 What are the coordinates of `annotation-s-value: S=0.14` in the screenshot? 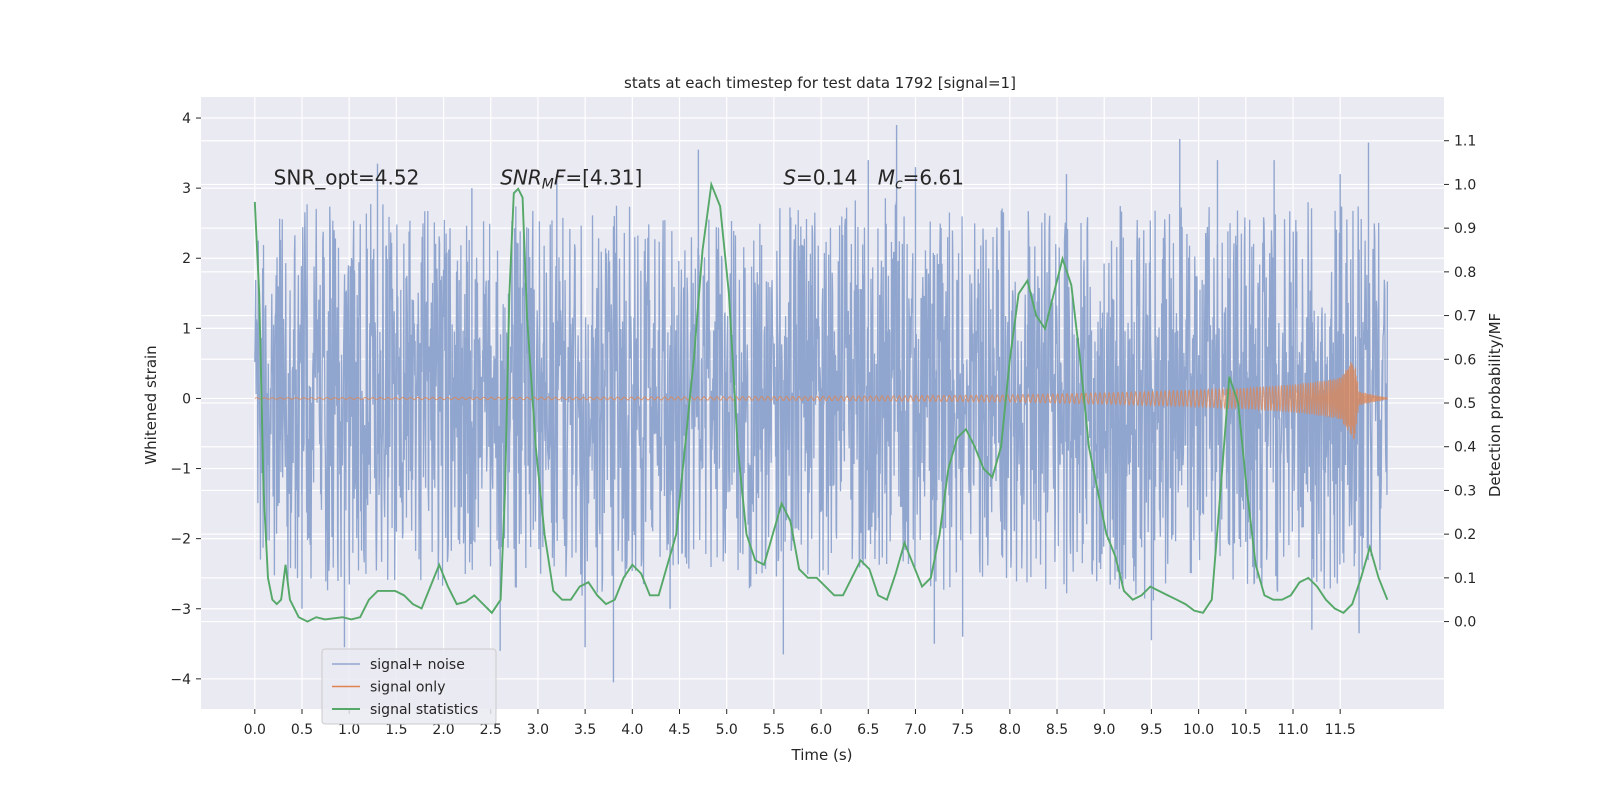 It's located at (820, 178).